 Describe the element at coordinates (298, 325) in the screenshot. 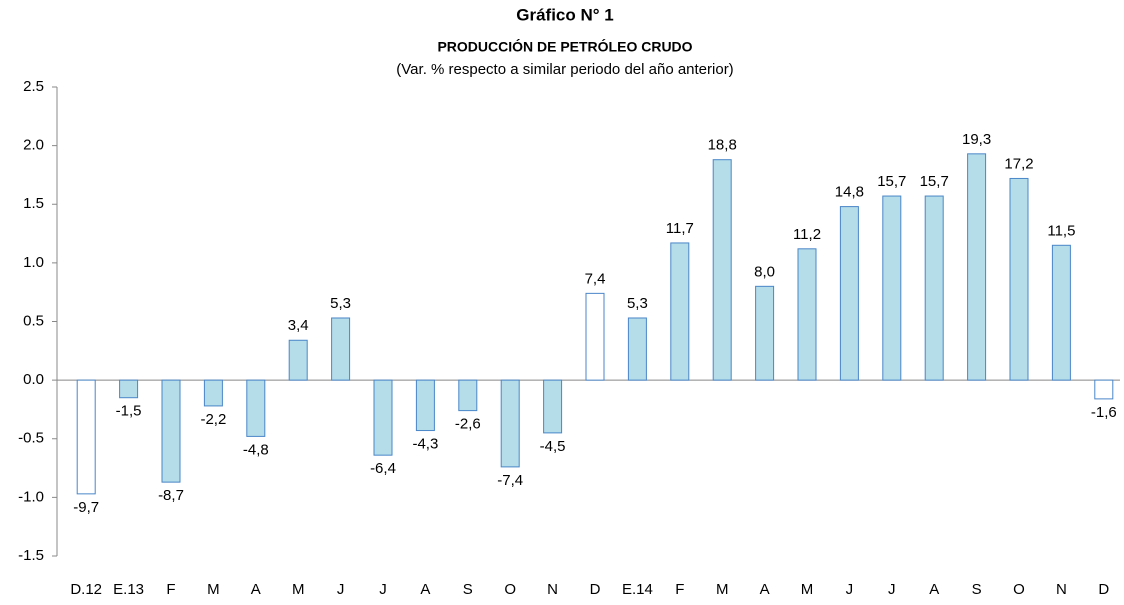

I see `value-label: 3,4` at that location.